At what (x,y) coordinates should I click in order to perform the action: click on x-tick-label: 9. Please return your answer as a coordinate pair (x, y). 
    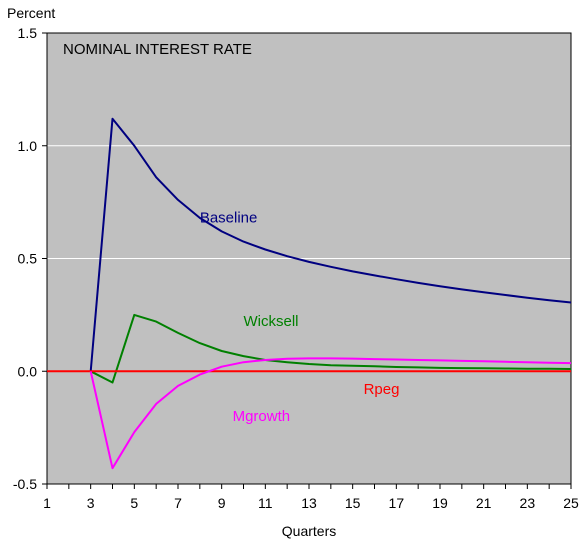
    Looking at the image, I should click on (222, 503).